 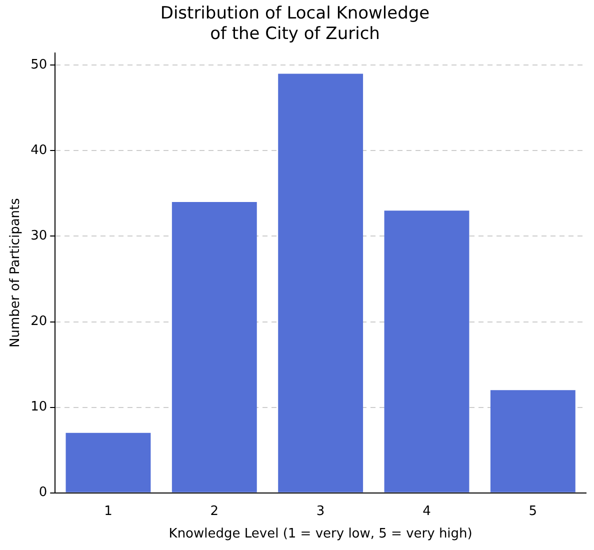 What do you see at coordinates (214, 511) in the screenshot?
I see `x-tick-label: 2` at bounding box center [214, 511].